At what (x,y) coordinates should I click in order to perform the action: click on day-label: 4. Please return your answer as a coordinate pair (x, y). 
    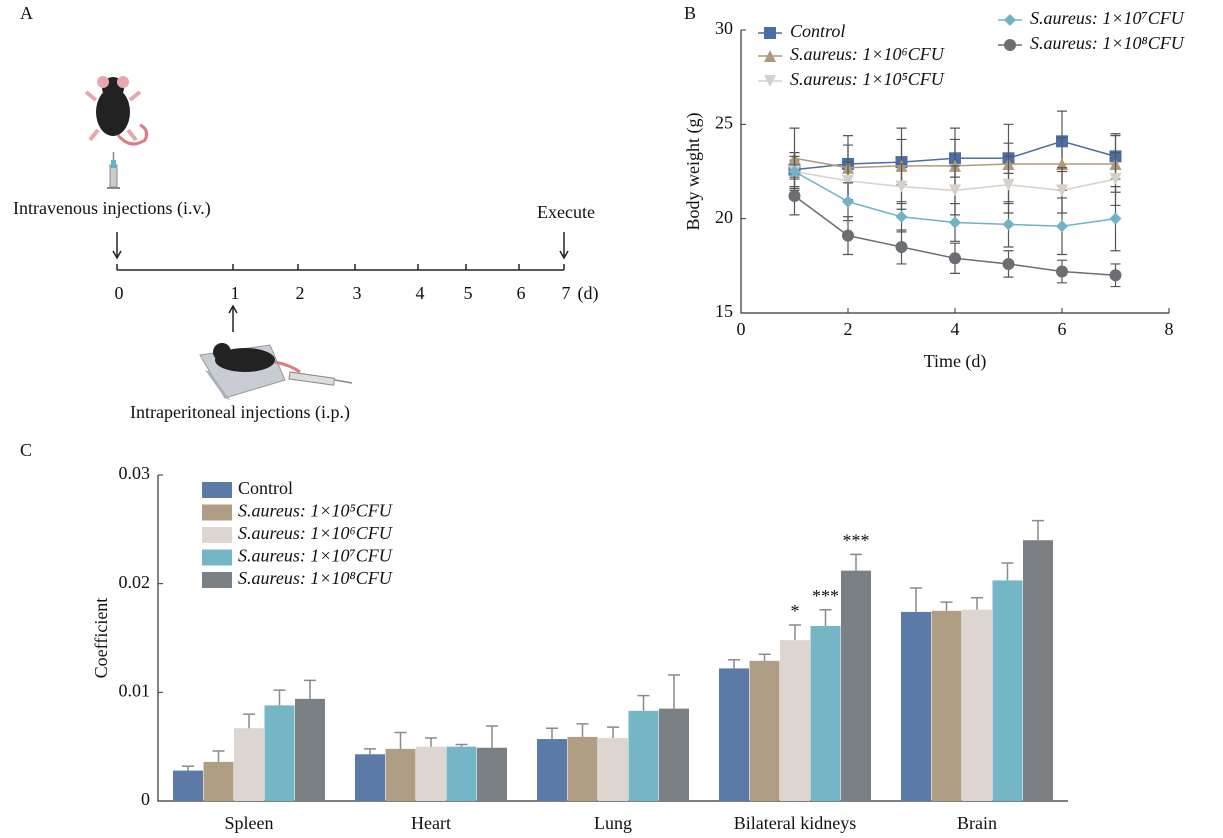
    Looking at the image, I should click on (420, 293).